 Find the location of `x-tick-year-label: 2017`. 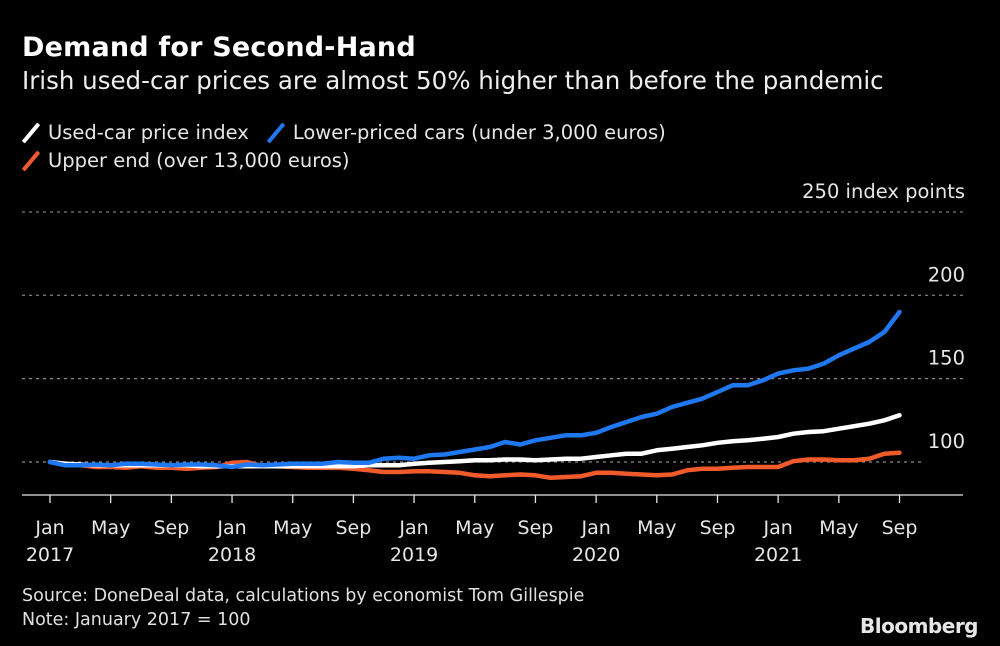

x-tick-year-label: 2017 is located at coordinates (50, 555).